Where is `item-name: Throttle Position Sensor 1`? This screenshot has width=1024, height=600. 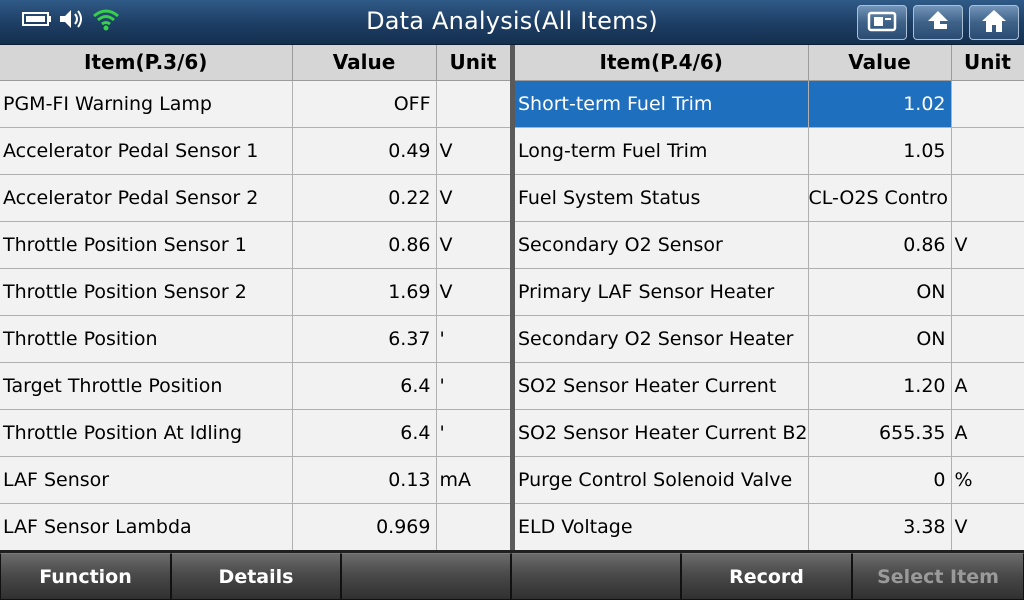
item-name: Throttle Position Sensor 1 is located at coordinates (146, 245).